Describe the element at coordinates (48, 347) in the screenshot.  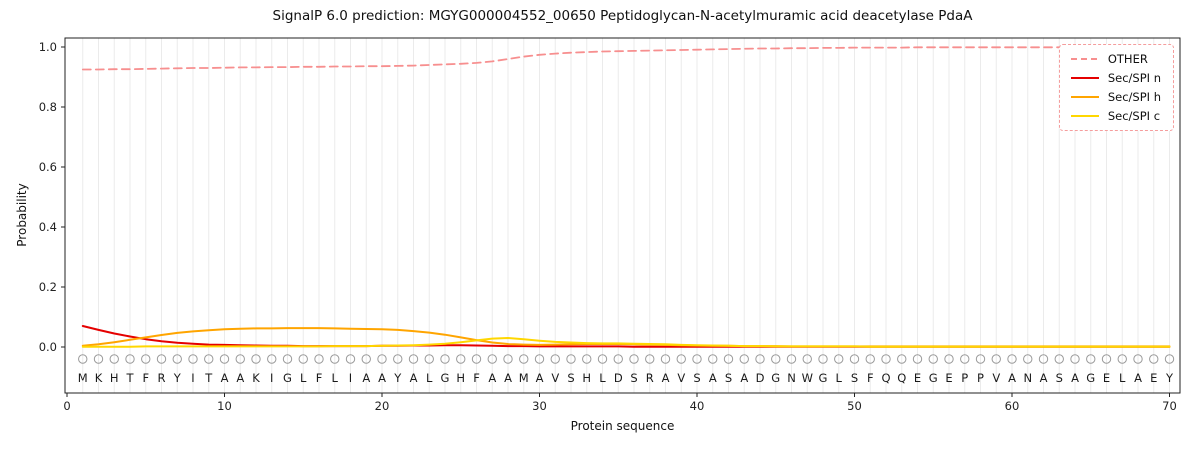
I see `y-tick-label: 0.0` at that location.